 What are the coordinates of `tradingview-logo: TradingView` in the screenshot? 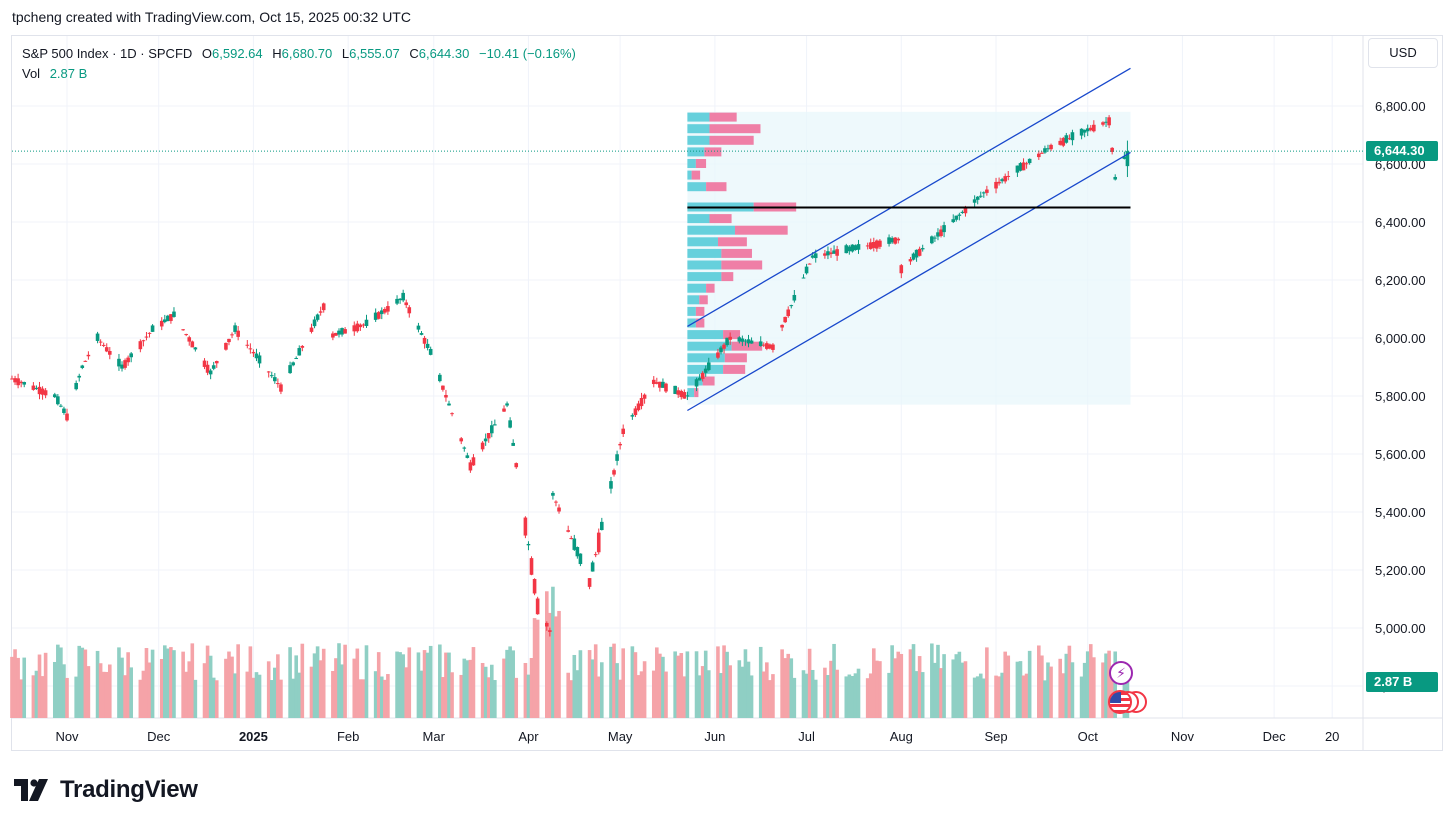 It's located at (106, 790).